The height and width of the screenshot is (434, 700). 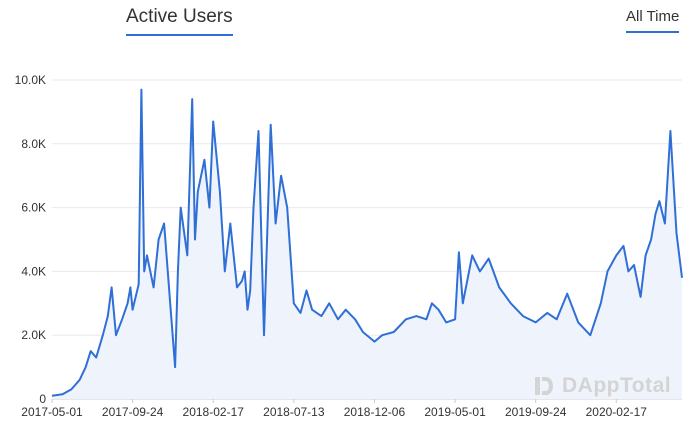 What do you see at coordinates (179, 21) in the screenshot?
I see `chart-title-tab: Active Users` at bounding box center [179, 21].